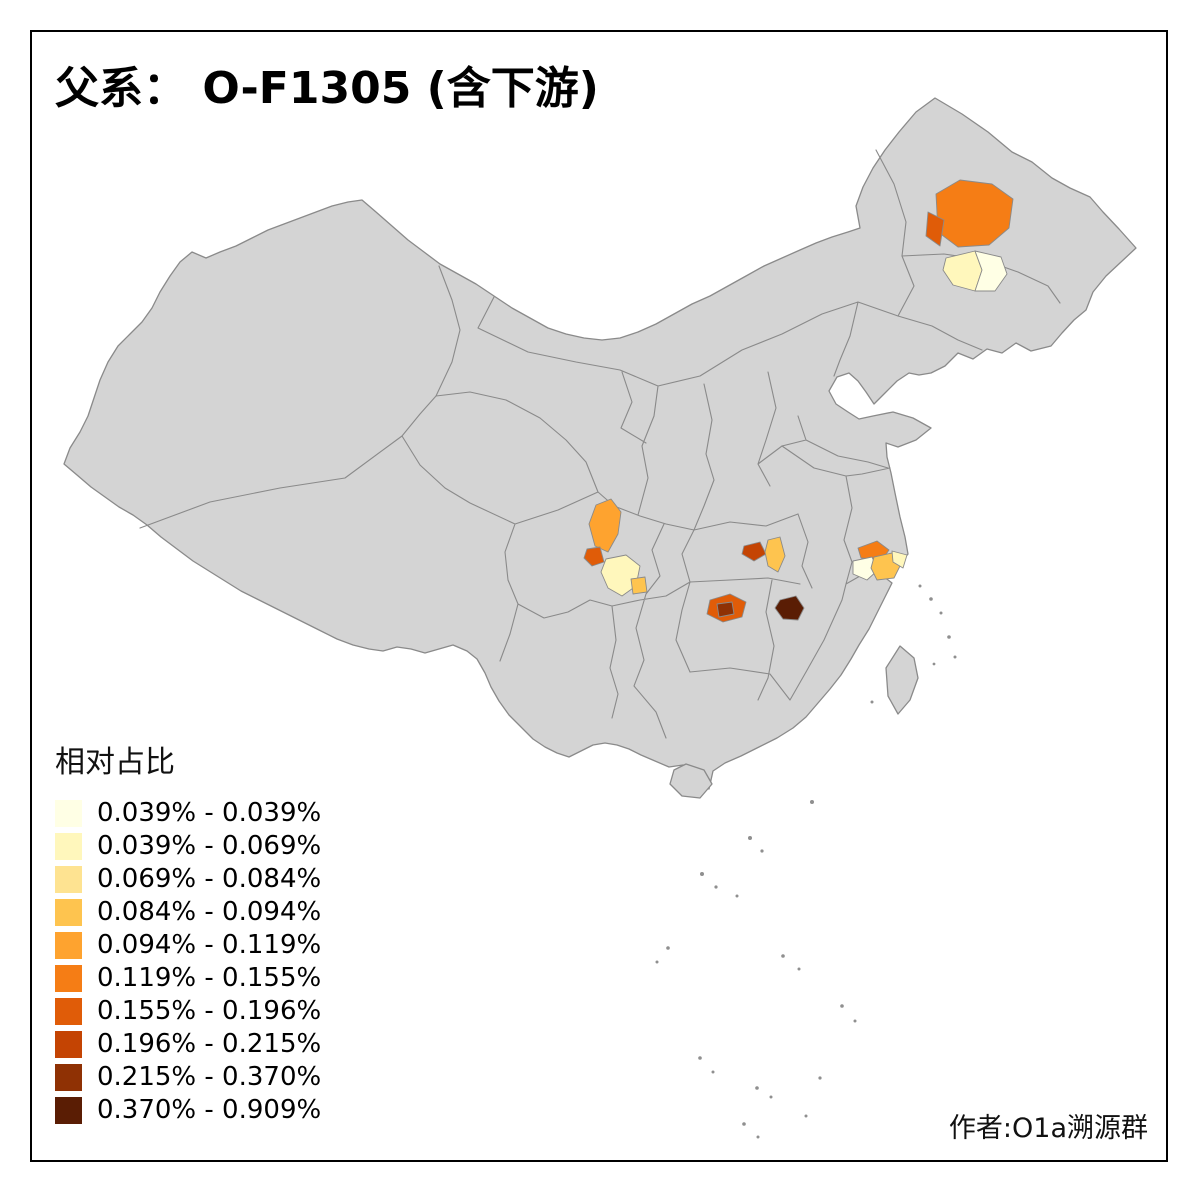  Describe the element at coordinates (209, 978) in the screenshot. I see `legend-label: 0.119% - 0.155%` at that location.